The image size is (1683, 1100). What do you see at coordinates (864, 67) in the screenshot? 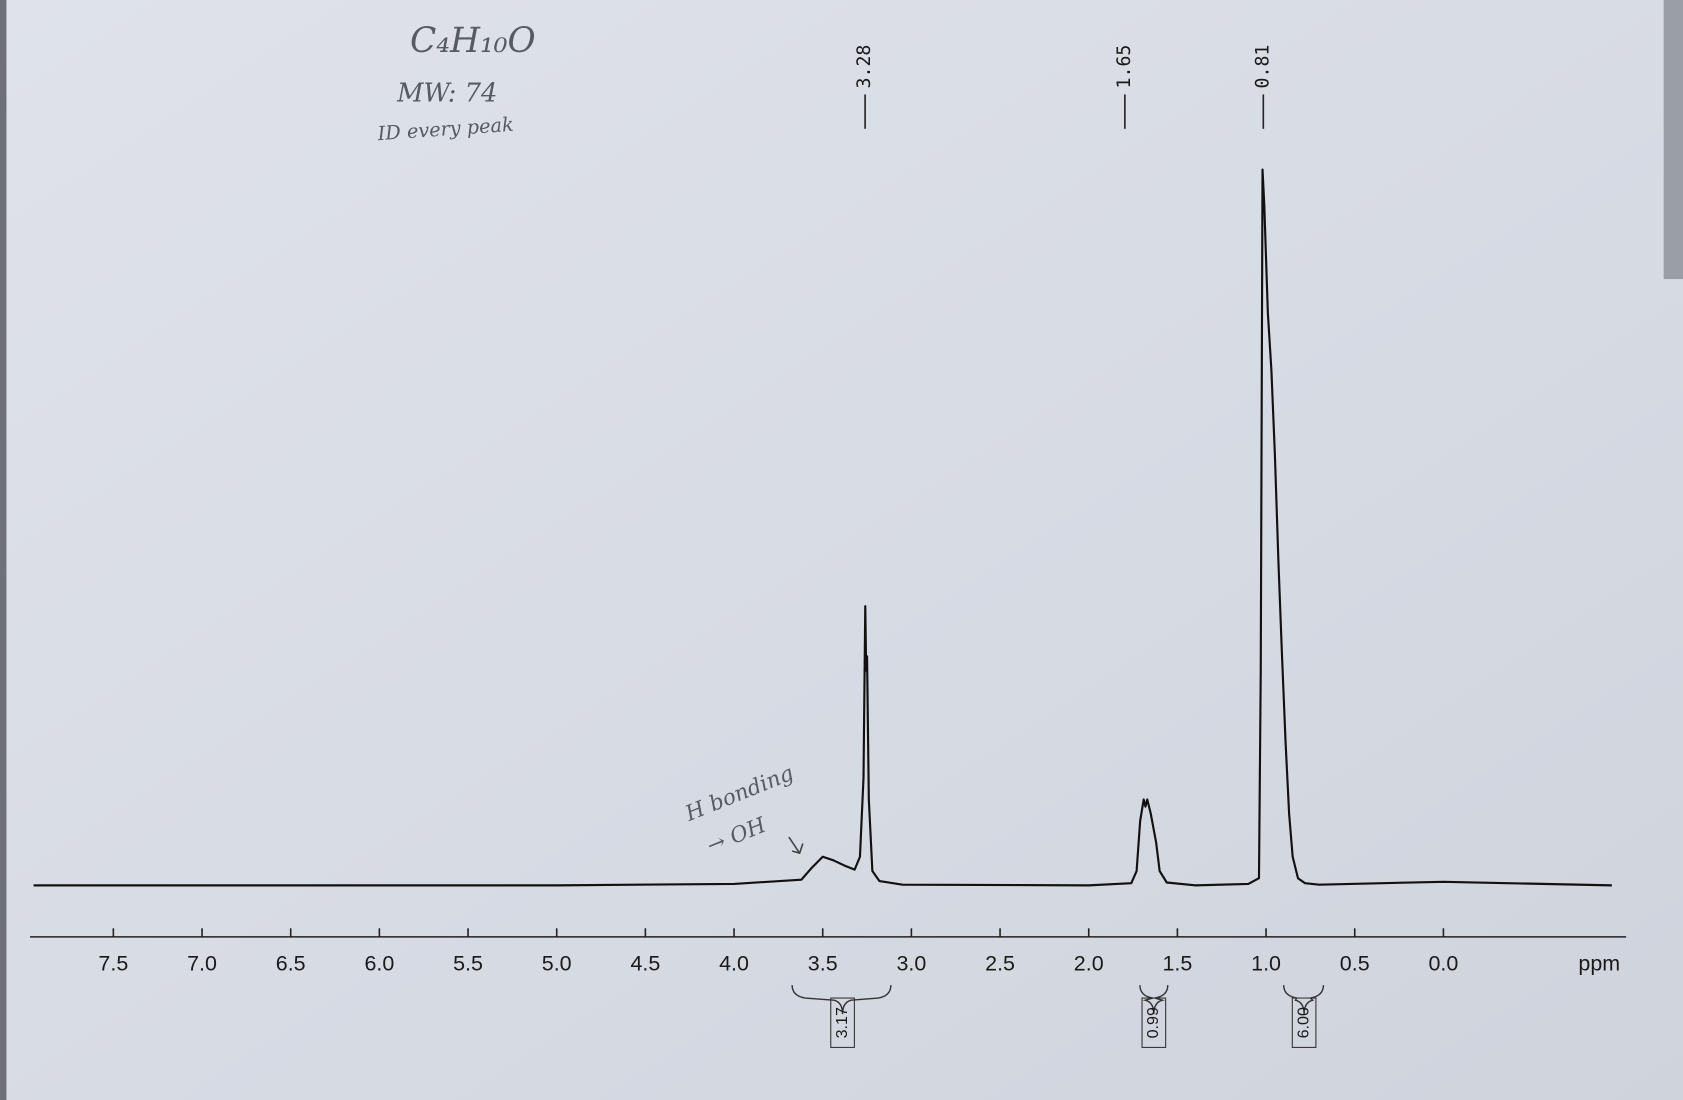
I see `peak-label: 3.28` at bounding box center [864, 67].